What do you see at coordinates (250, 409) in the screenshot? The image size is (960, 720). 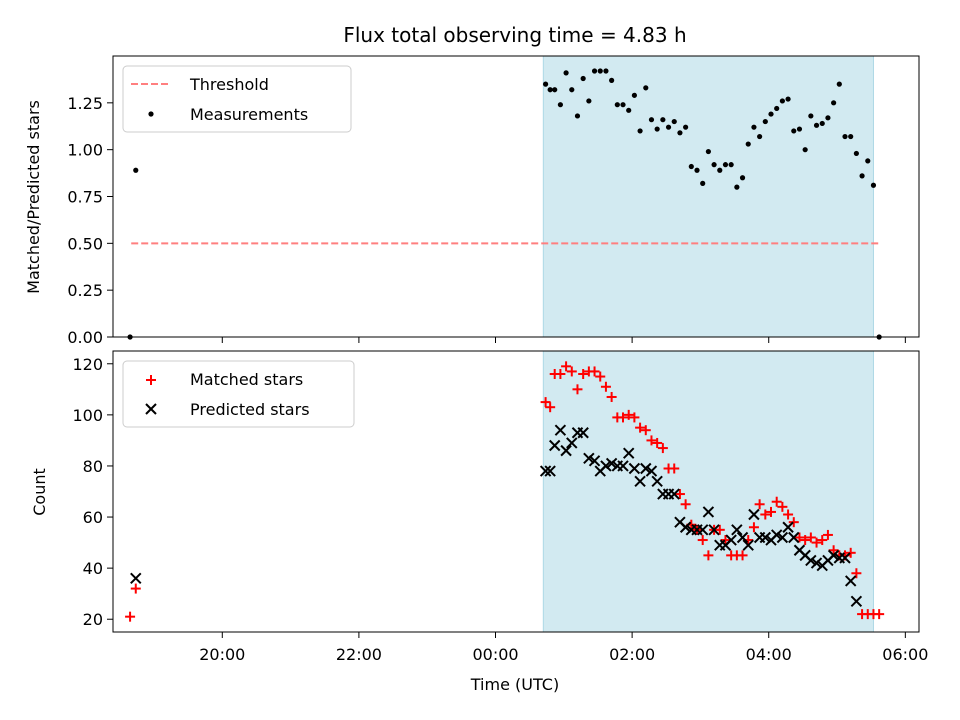 I see `legend-predicted-label: Predicted stars` at bounding box center [250, 409].